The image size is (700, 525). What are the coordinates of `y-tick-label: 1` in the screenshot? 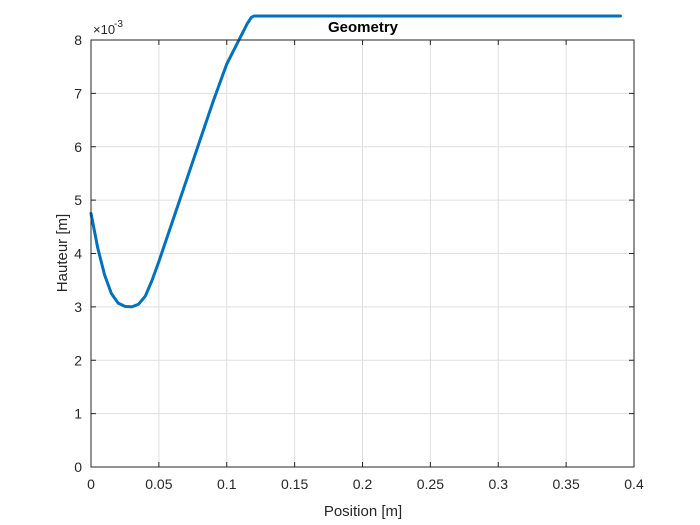 It's located at (78, 414).